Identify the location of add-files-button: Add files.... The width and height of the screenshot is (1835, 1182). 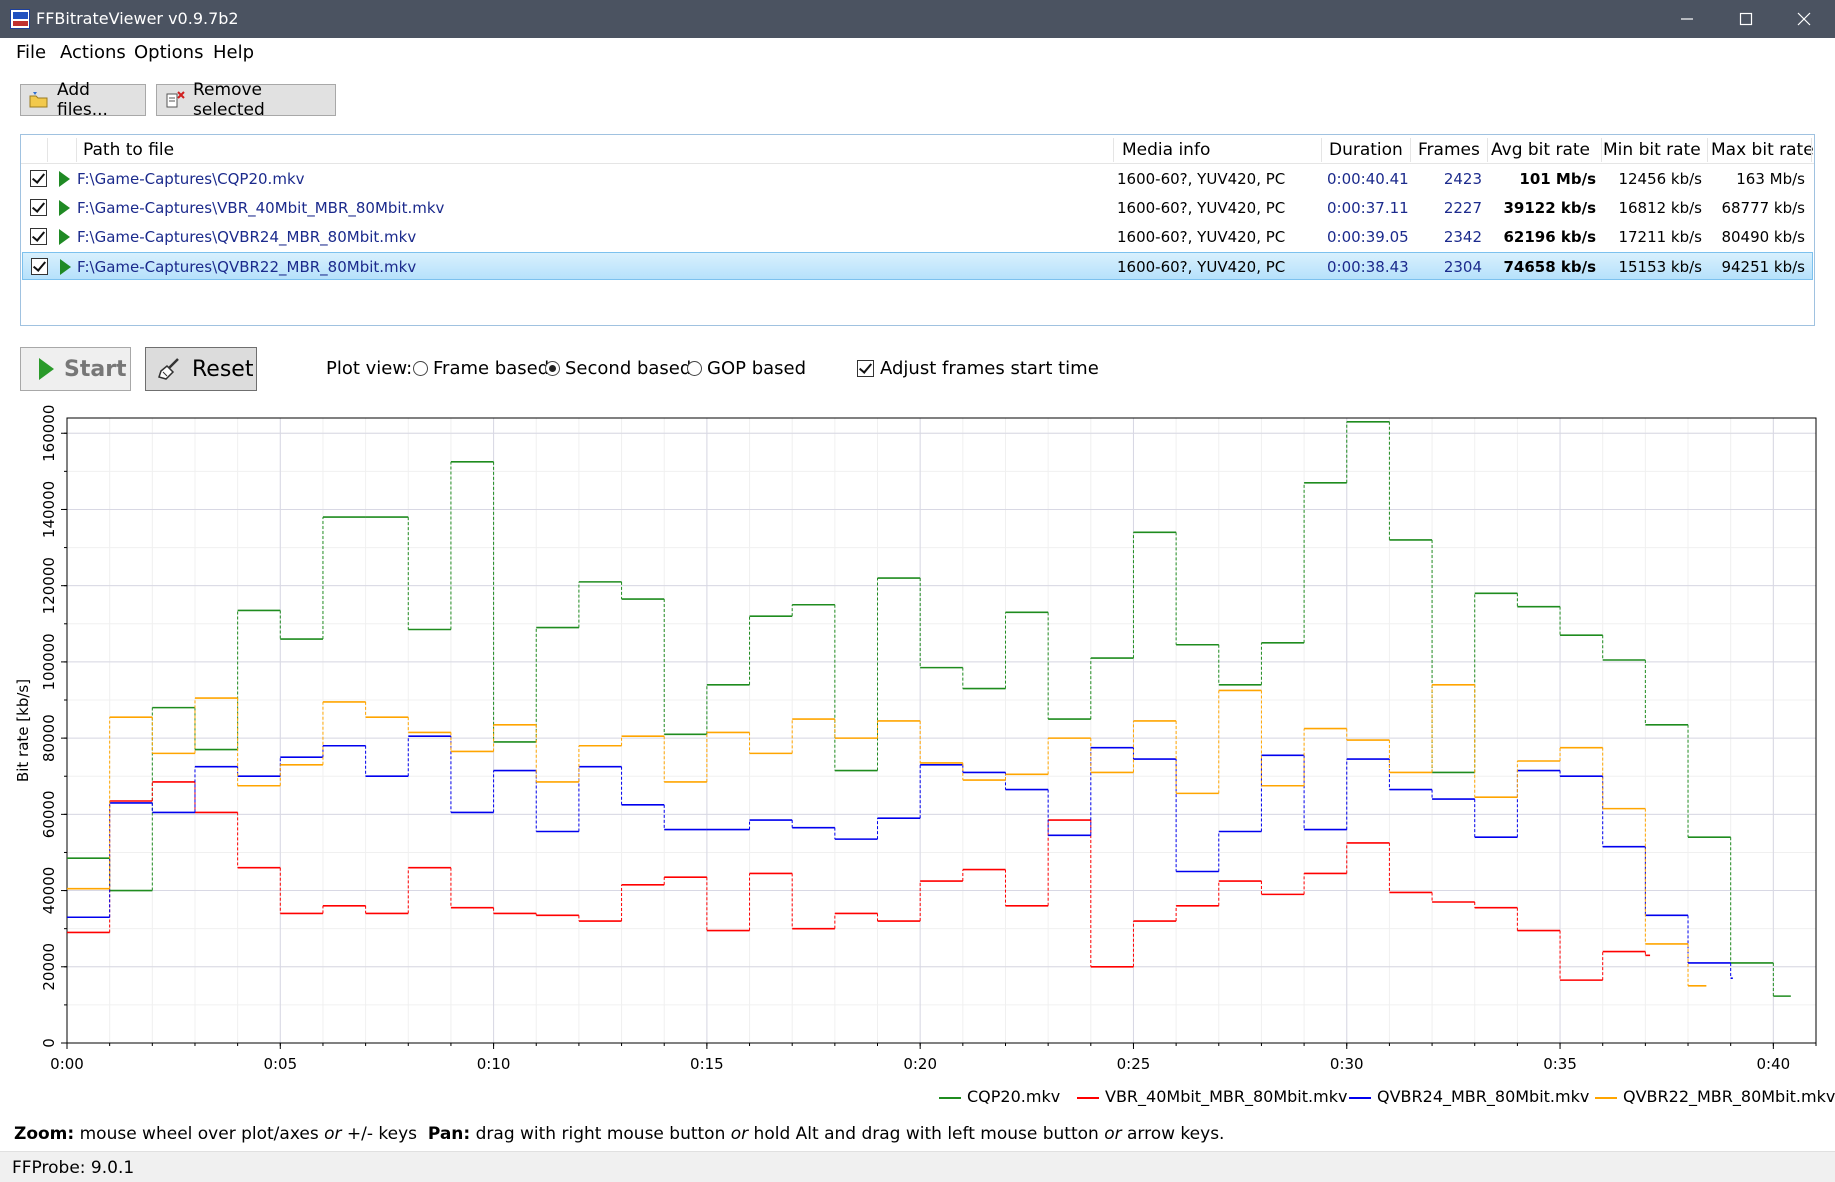
(83, 100).